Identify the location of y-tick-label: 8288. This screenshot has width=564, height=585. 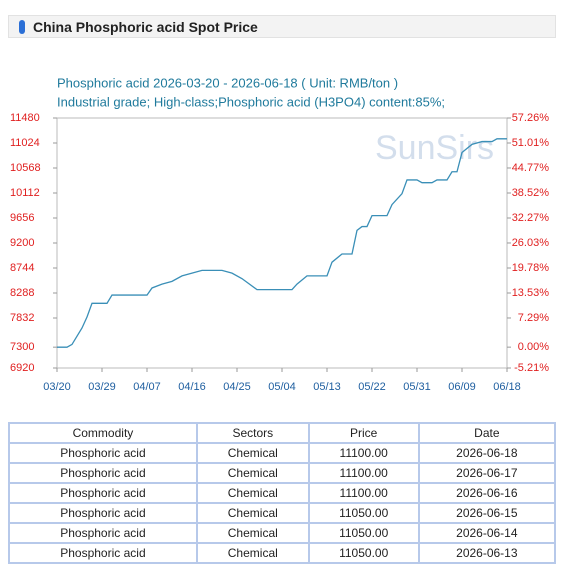
(22, 293).